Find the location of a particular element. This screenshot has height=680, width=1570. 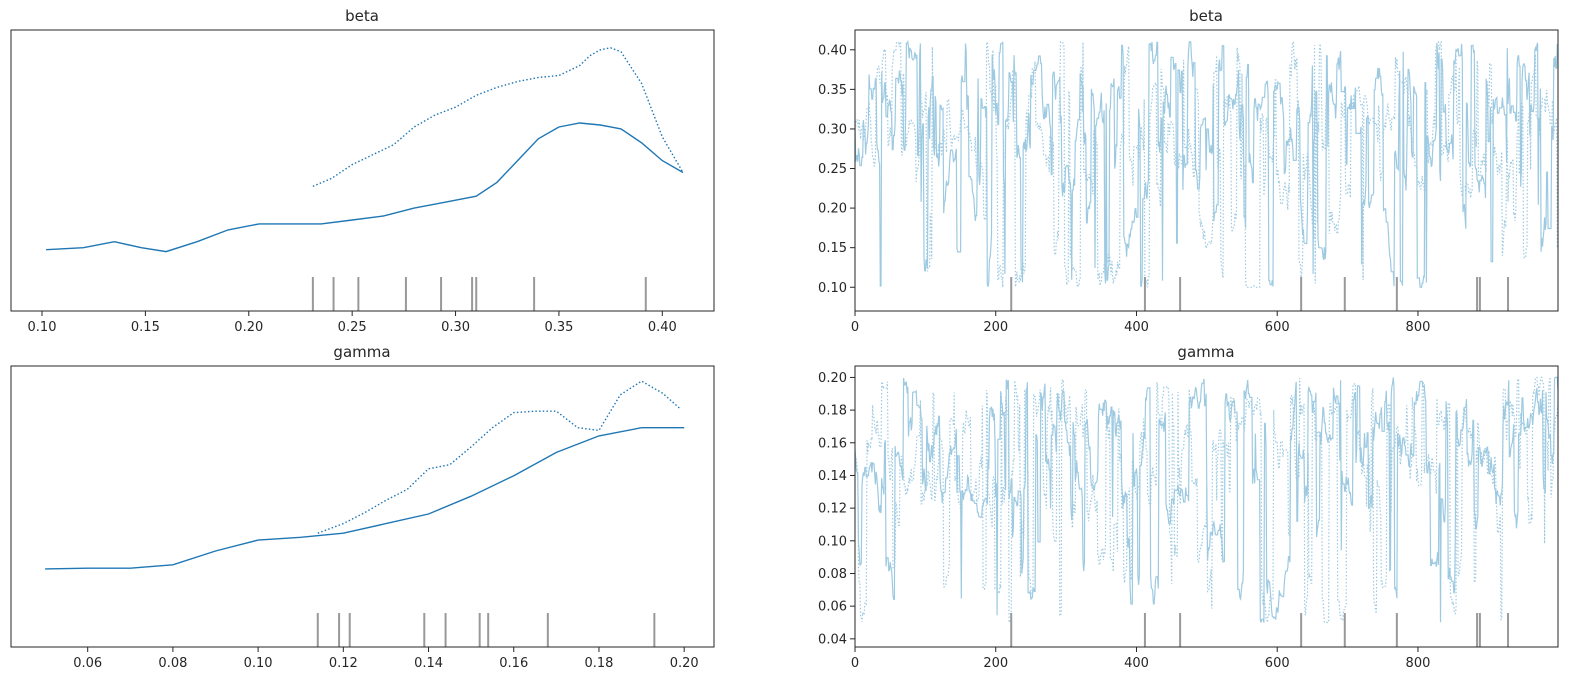

beta-trace-ytick-label: 0.30 is located at coordinates (832, 129).